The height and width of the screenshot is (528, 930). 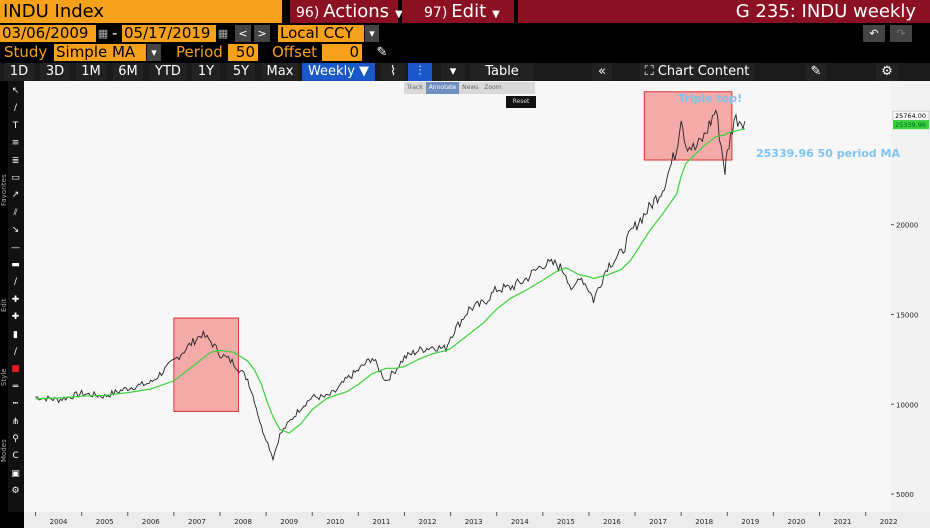 I want to click on frequency-select: Weekly ▼, so click(x=338, y=72).